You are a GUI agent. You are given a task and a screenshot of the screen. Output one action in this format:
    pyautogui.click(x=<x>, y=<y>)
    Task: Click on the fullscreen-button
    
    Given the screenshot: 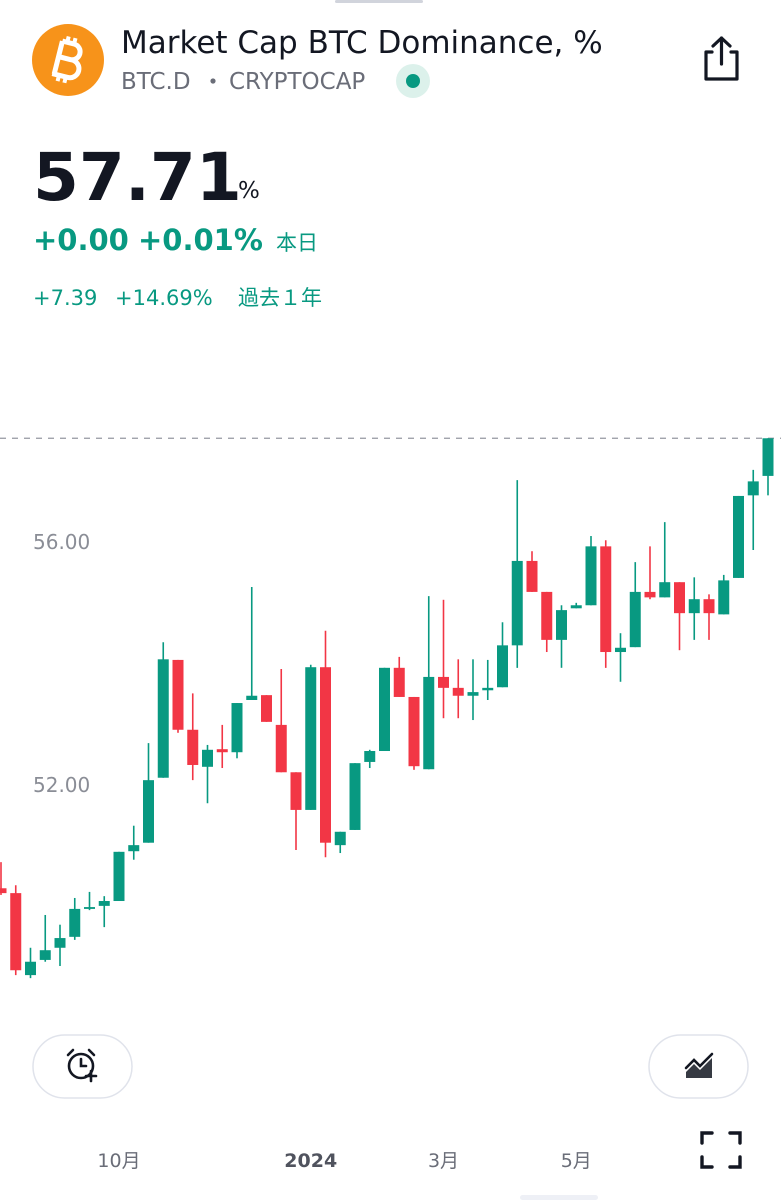 What is the action you would take?
    pyautogui.click(x=721, y=1150)
    